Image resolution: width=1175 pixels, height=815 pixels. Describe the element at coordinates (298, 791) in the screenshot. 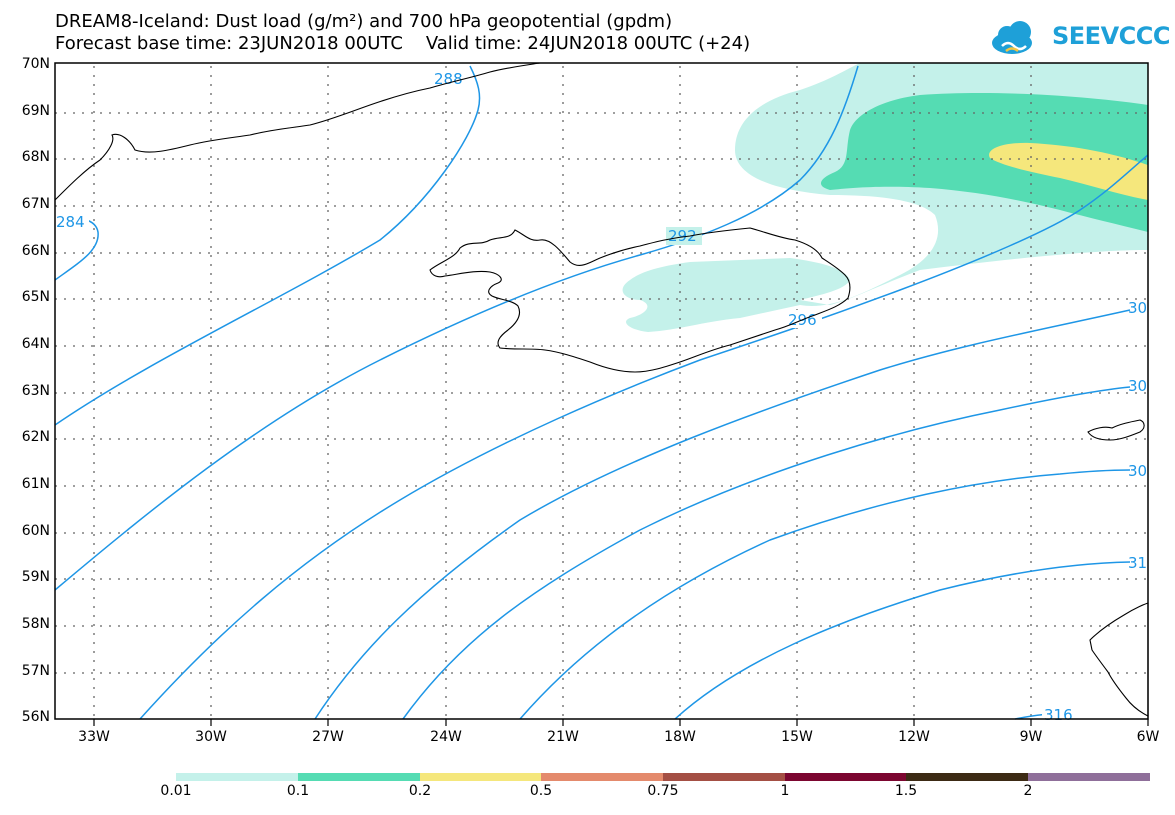

I see `colorbar-label: 0.1` at that location.